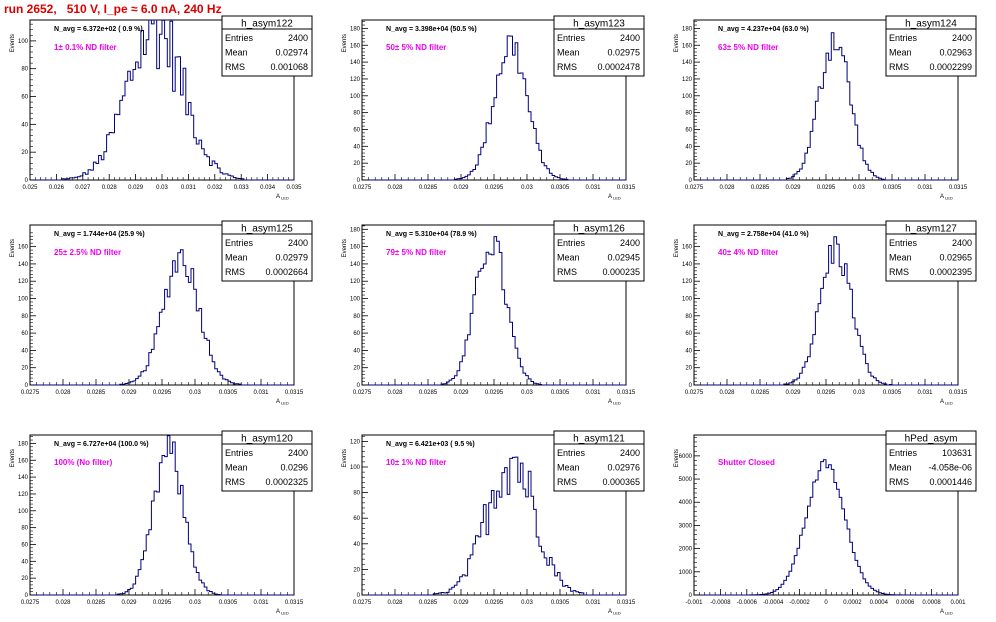 Image resolution: width=996 pixels, height=622 pixels. I want to click on x-tick-label: 0.034, so click(268, 188).